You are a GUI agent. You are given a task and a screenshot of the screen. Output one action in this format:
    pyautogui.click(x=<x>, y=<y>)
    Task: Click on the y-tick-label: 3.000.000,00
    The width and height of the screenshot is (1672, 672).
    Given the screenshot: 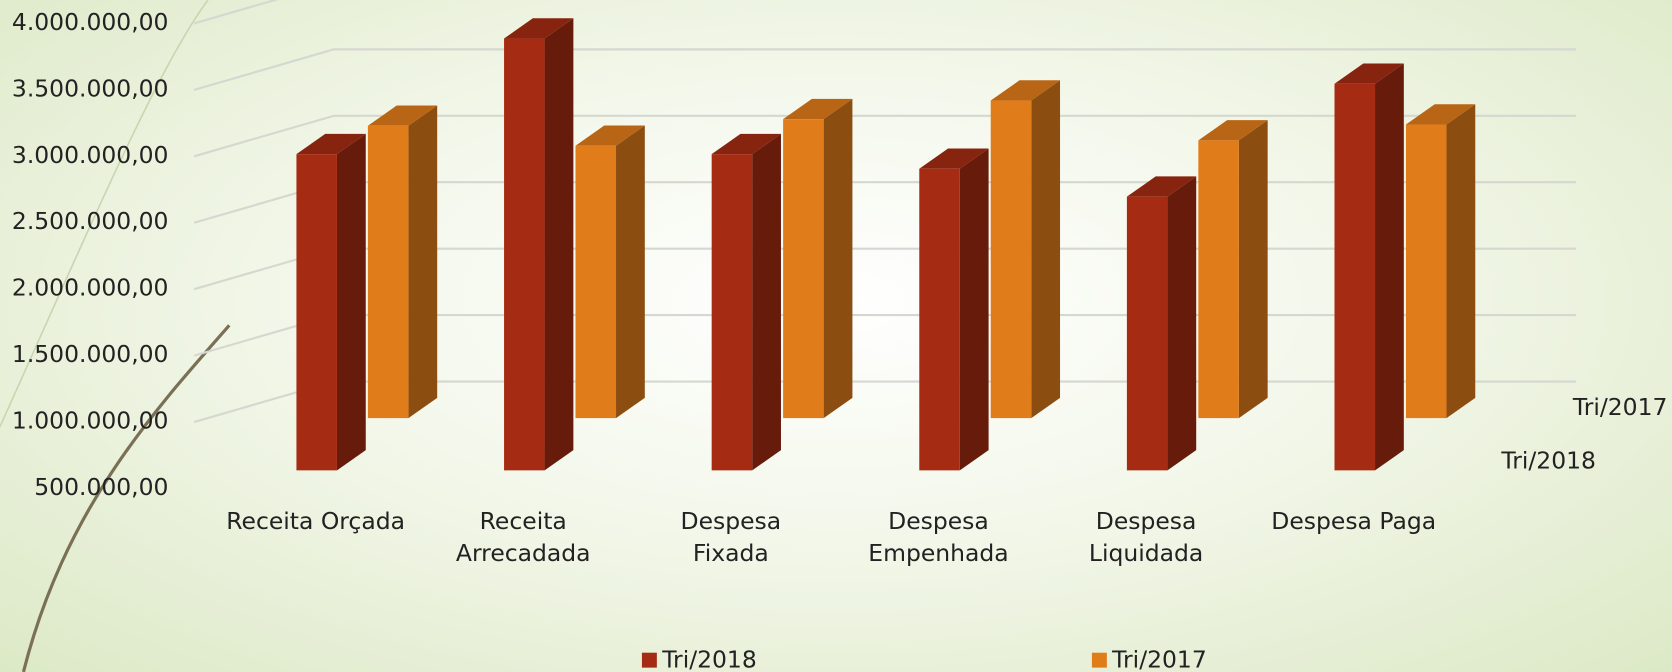 What is the action you would take?
    pyautogui.click(x=90, y=155)
    